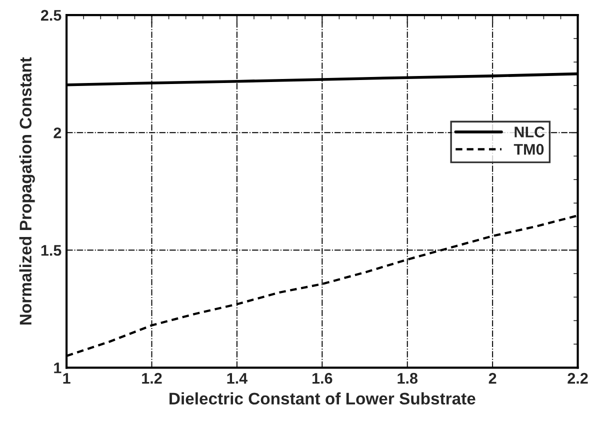 The height and width of the screenshot is (430, 605). Describe the element at coordinates (529, 149) in the screenshot. I see `legend-label: TM0` at that location.